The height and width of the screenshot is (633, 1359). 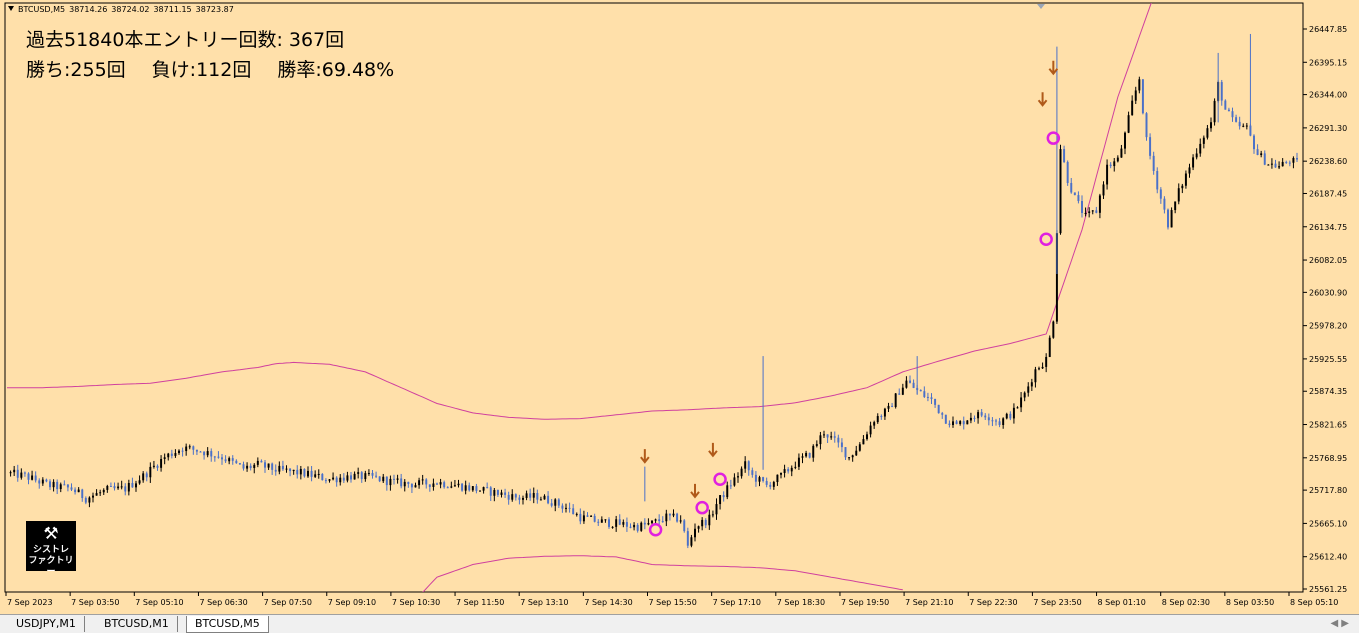 What do you see at coordinates (1328, 326) in the screenshot?
I see `y-tick-label: 25978.20` at bounding box center [1328, 326].